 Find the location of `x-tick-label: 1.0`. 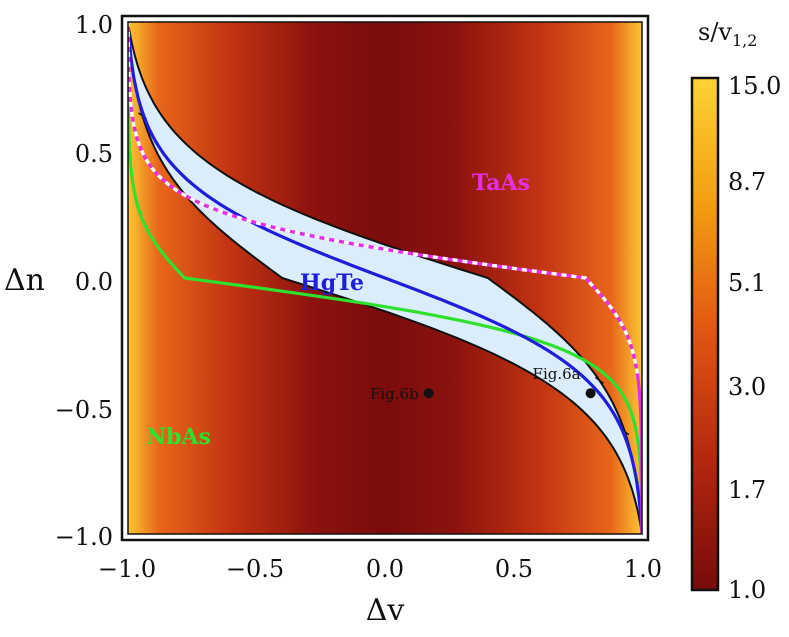

x-tick-label: 1.0 is located at coordinates (643, 569).